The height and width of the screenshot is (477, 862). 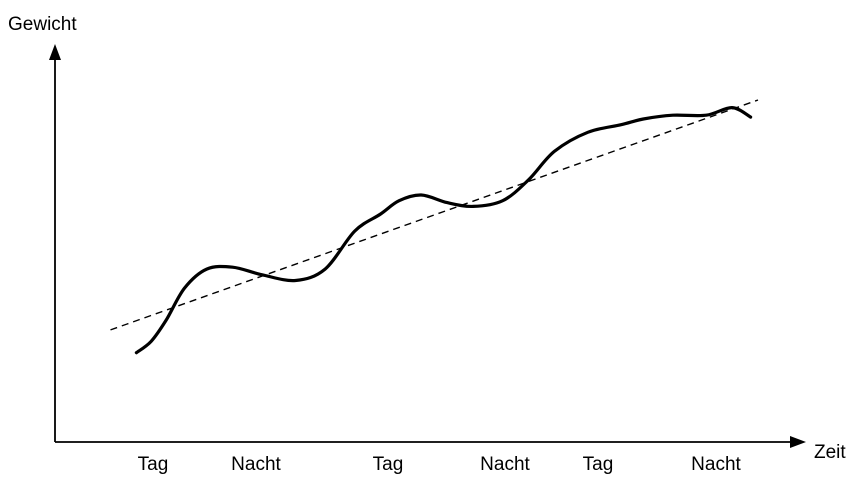 I want to click on x-axis-label: Zeit, so click(x=830, y=452).